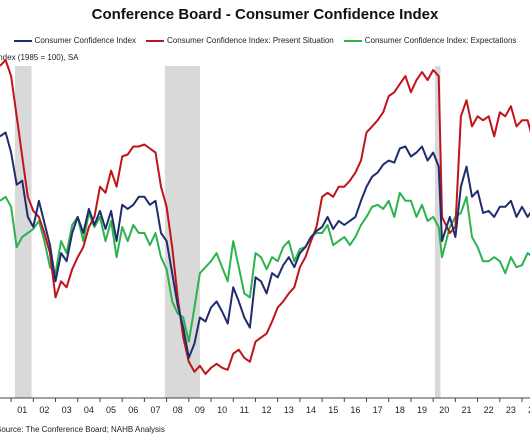  Describe the element at coordinates (289, 410) in the screenshot. I see `x-tick-label: 13` at that location.